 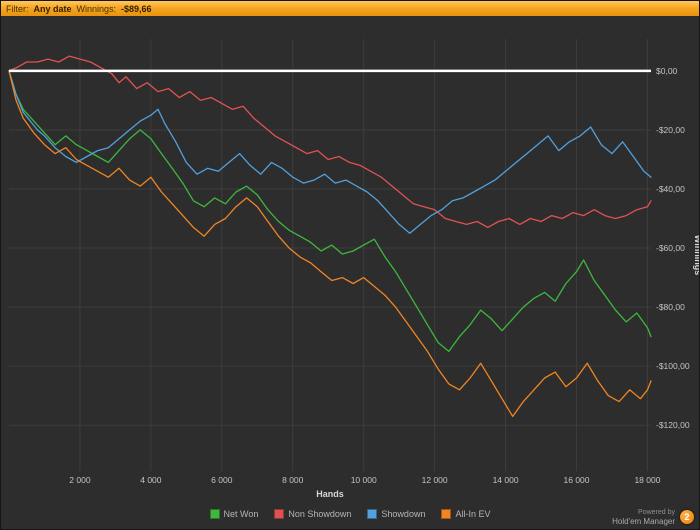 What do you see at coordinates (372, 514) in the screenshot?
I see `legend-swatch-showdown` at bounding box center [372, 514].